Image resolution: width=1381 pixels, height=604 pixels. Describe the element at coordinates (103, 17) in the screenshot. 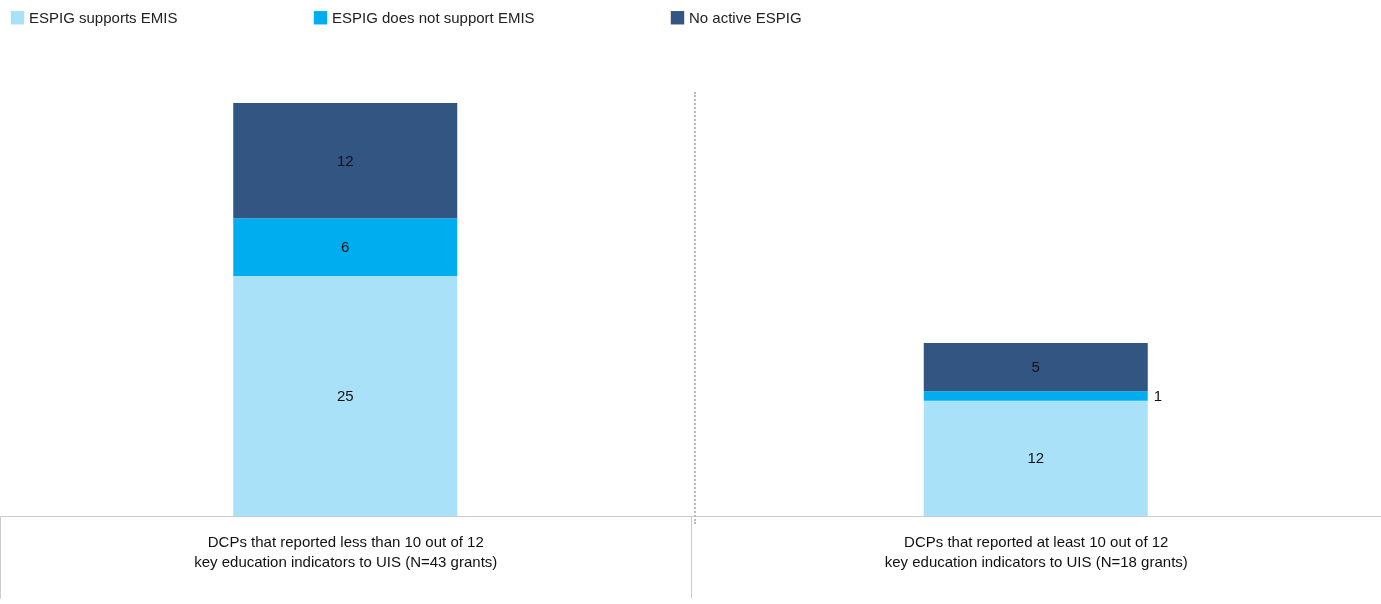

I see `legend-label: ESPIG supports EMIS` at that location.